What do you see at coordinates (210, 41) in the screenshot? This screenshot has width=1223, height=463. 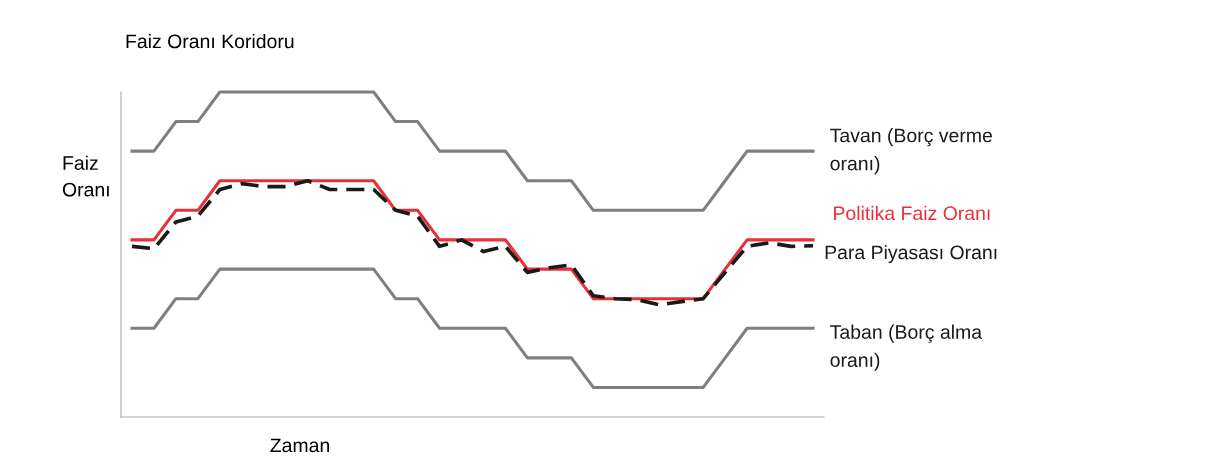 I see `chart-title: Faiz Oranı Koridoru` at bounding box center [210, 41].